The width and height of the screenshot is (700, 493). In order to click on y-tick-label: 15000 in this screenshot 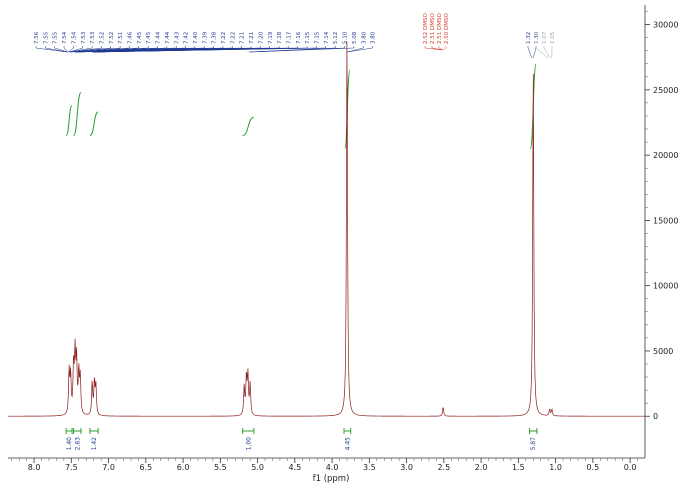, I will do `click(665, 220)`.